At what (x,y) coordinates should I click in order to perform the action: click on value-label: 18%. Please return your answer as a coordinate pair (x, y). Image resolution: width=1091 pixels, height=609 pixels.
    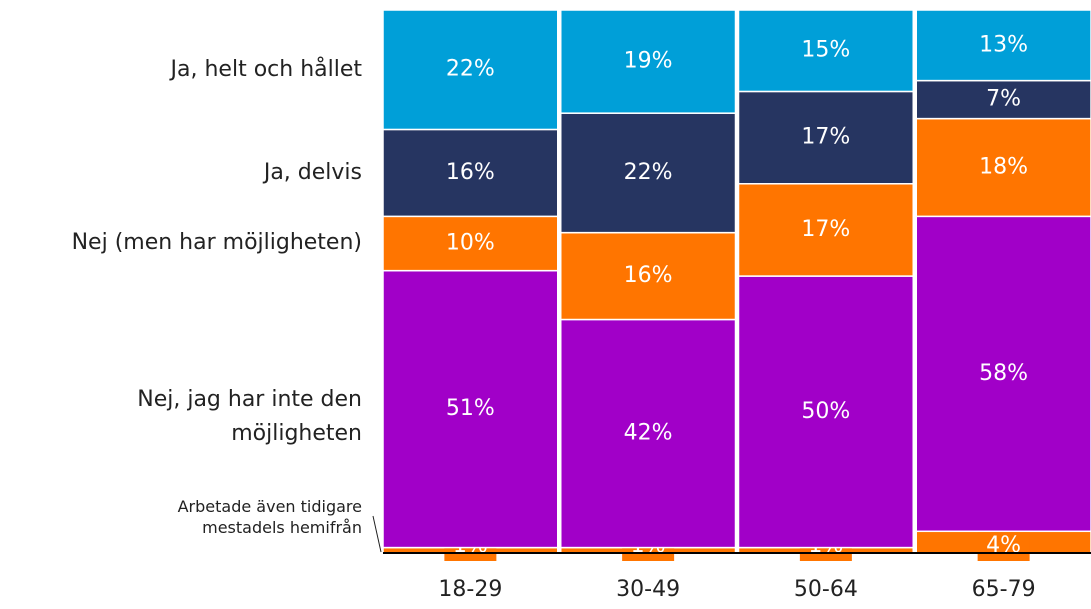
    Looking at the image, I should click on (1003, 166).